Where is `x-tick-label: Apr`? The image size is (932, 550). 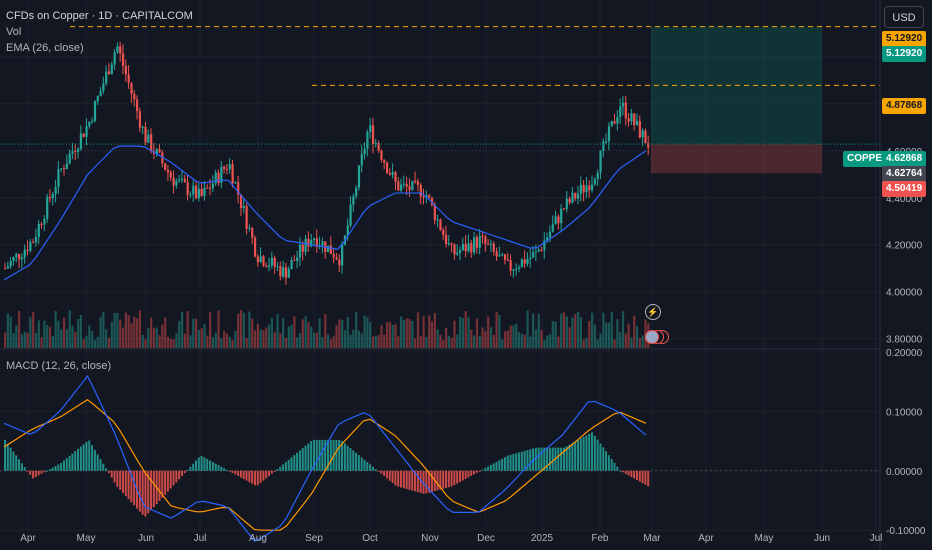 x-tick-label: Apr is located at coordinates (706, 538).